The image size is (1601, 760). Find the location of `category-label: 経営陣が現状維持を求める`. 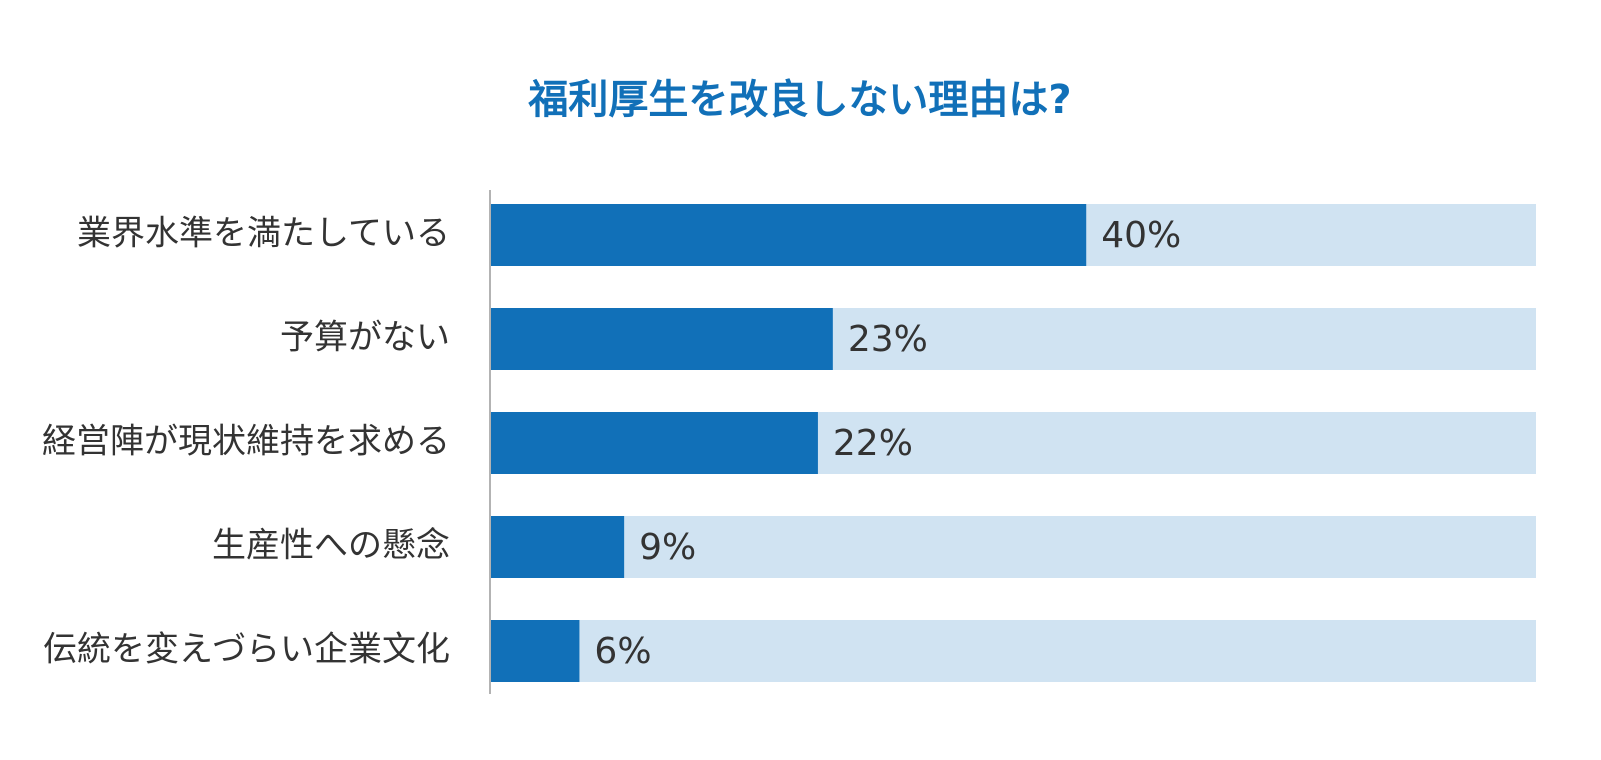

category-label: 経営陣が現状維持を求める is located at coordinates (246, 442).